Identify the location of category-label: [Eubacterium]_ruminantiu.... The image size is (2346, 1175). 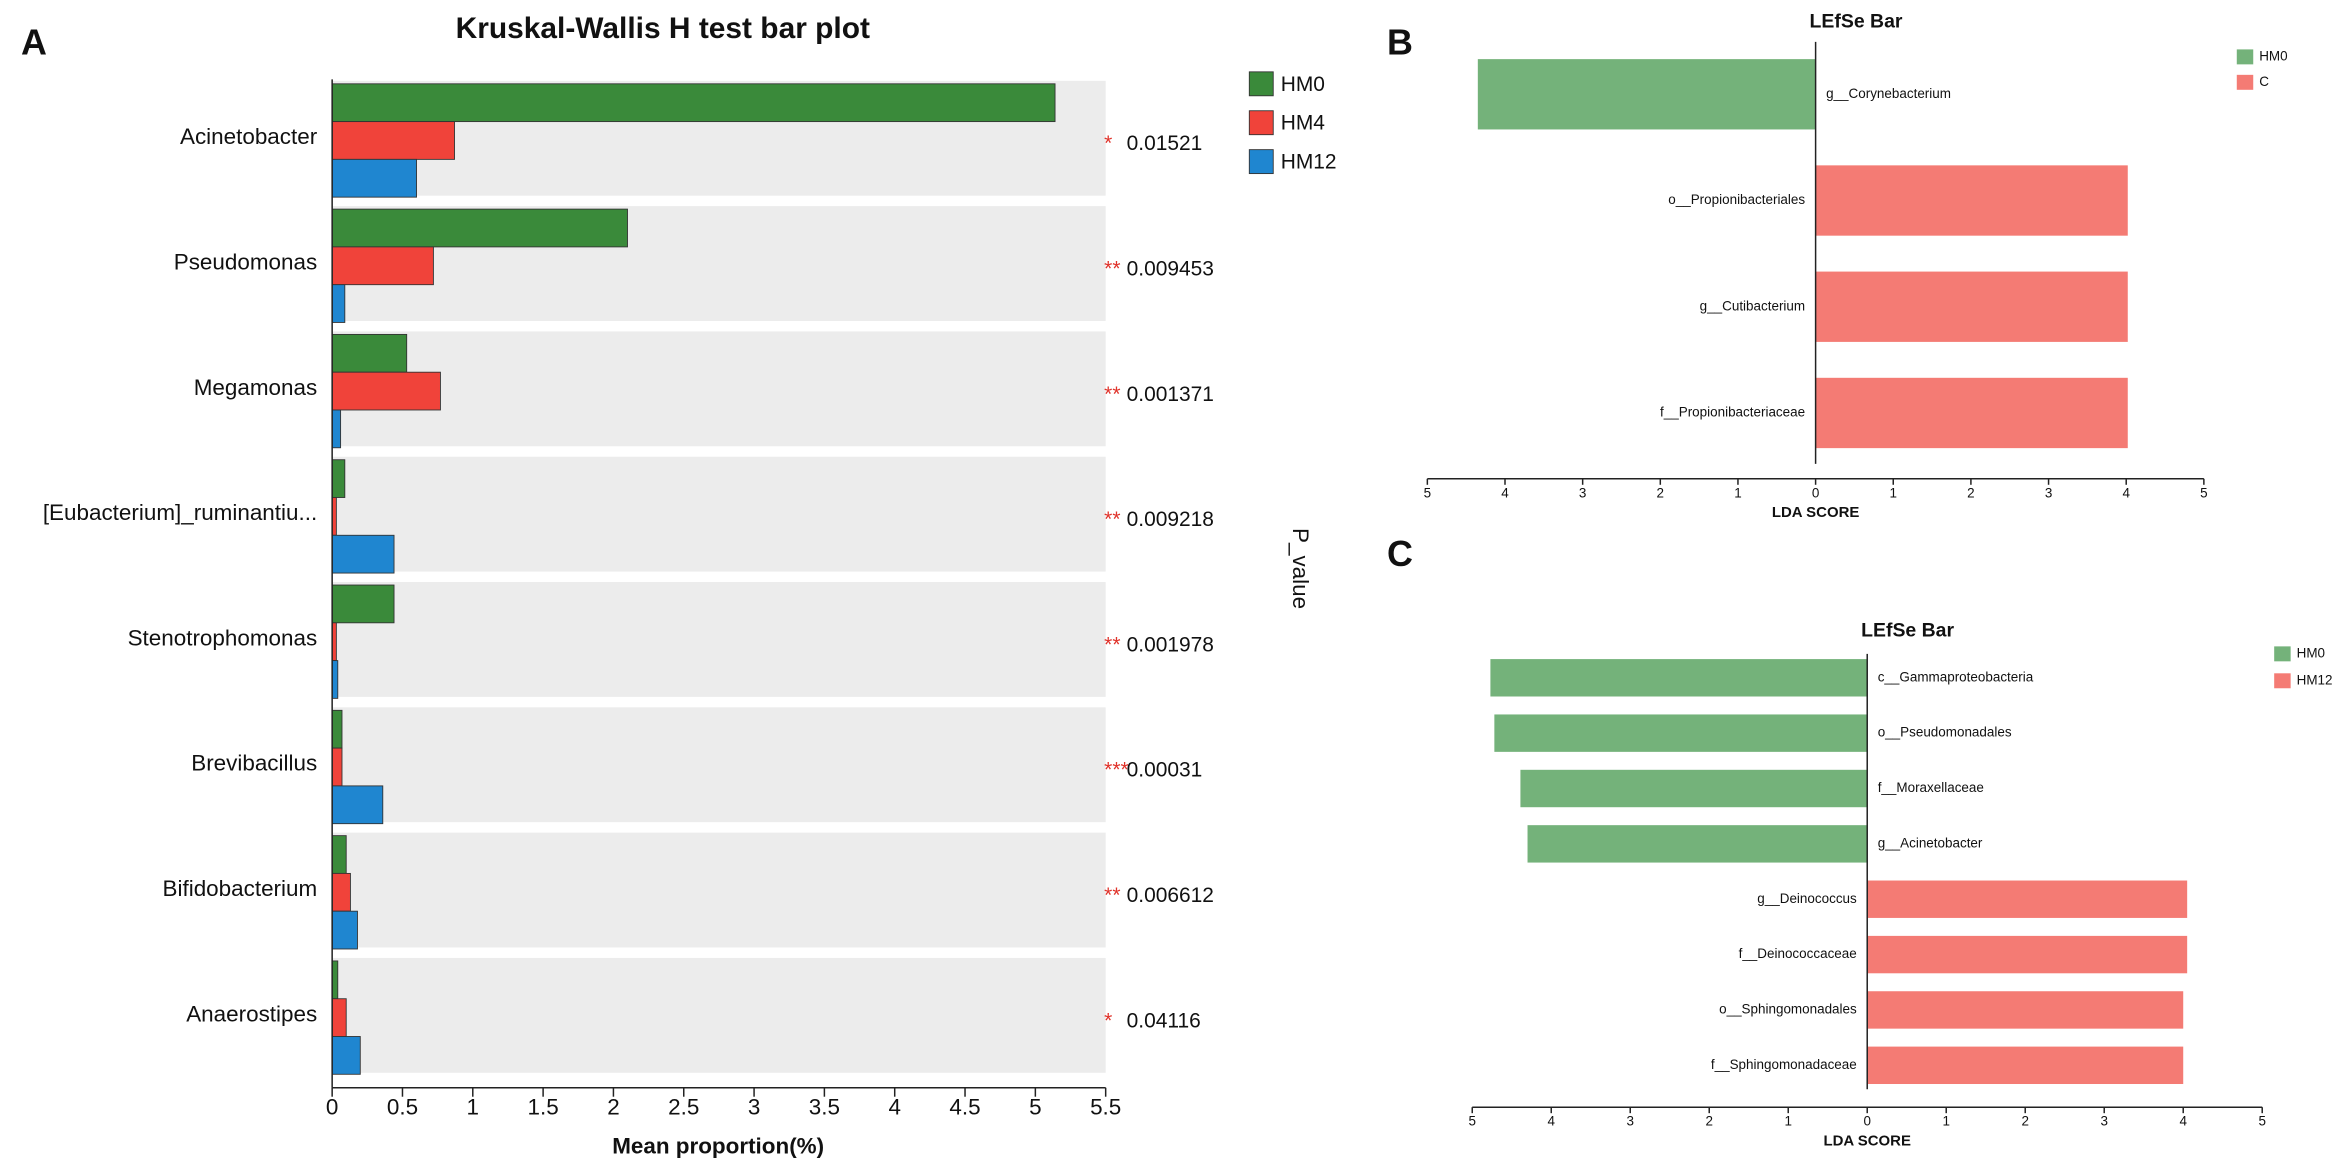
(180, 512).